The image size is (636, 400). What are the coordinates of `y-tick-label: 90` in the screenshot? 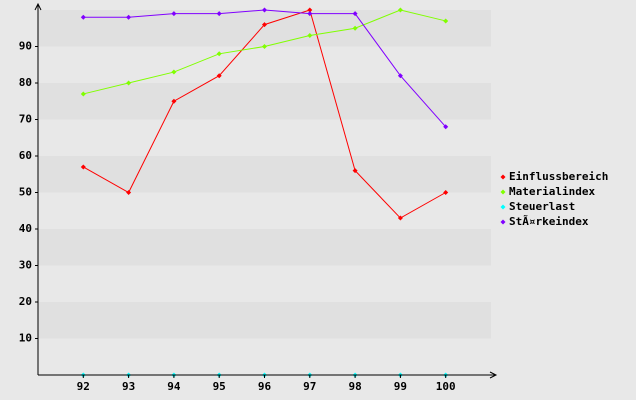 It's located at (25, 46).